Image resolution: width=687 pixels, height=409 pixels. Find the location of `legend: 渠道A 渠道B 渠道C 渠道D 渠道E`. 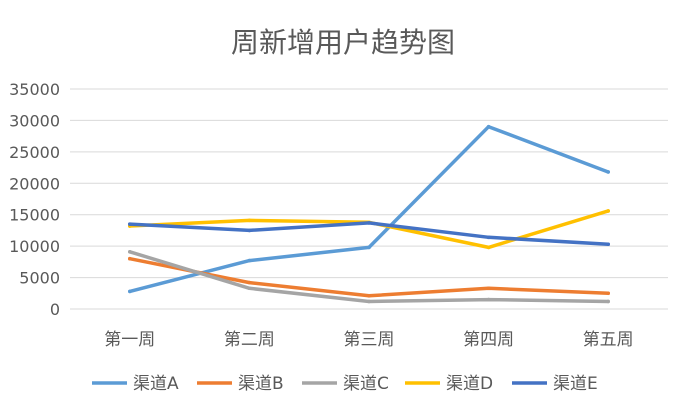

legend: 渠道A 渠道B 渠道C 渠道D 渠道E is located at coordinates (345, 384).